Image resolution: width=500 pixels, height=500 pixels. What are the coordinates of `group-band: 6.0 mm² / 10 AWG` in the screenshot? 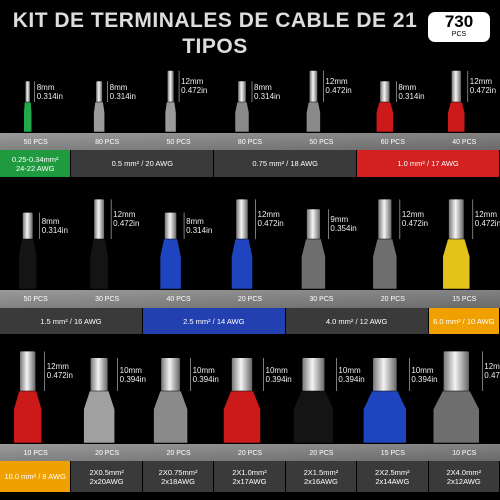 It's located at (463, 321).